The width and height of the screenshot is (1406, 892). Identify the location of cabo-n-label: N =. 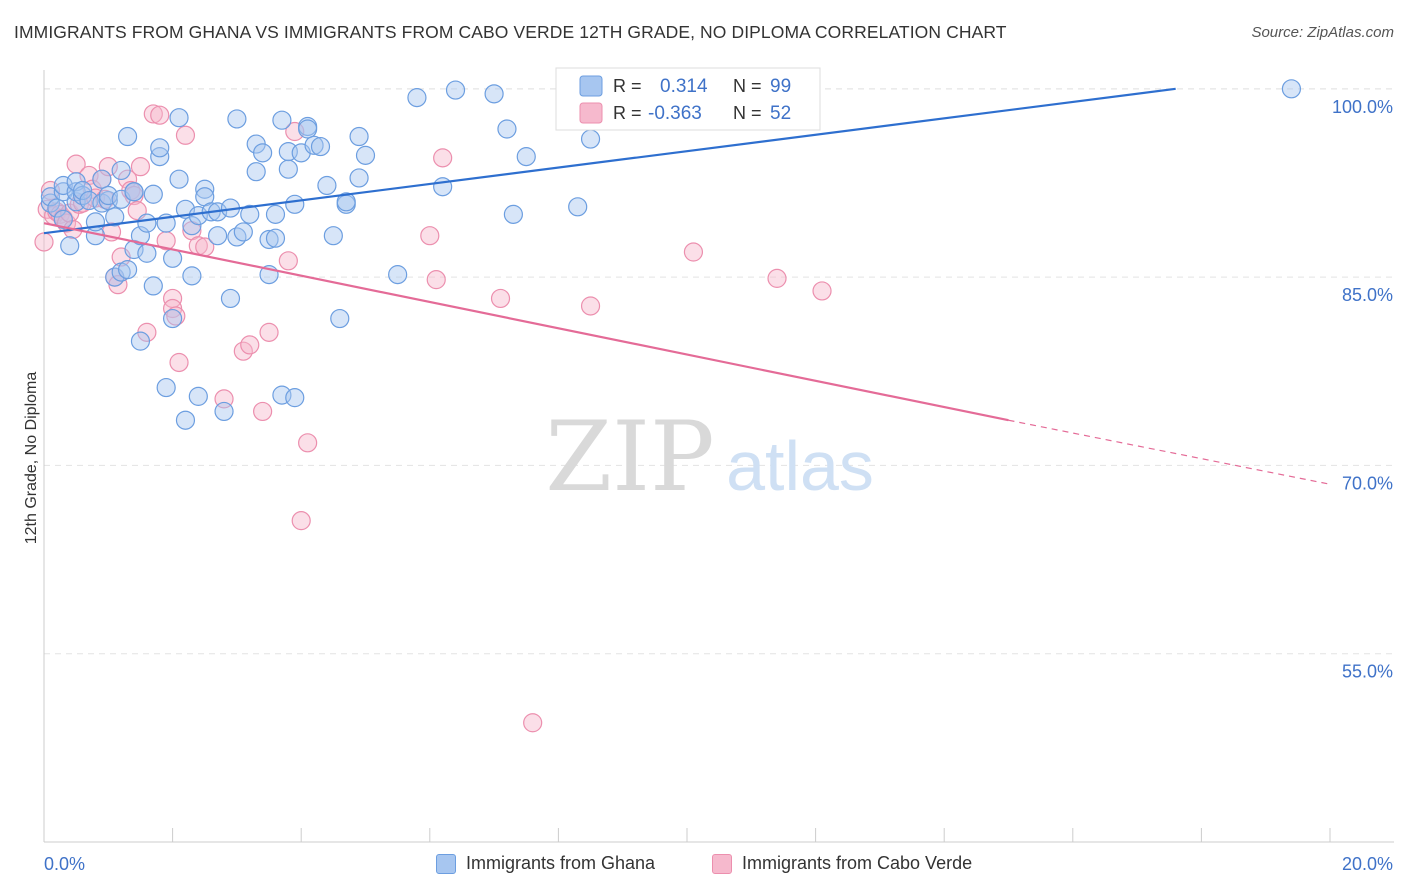
(747, 113).